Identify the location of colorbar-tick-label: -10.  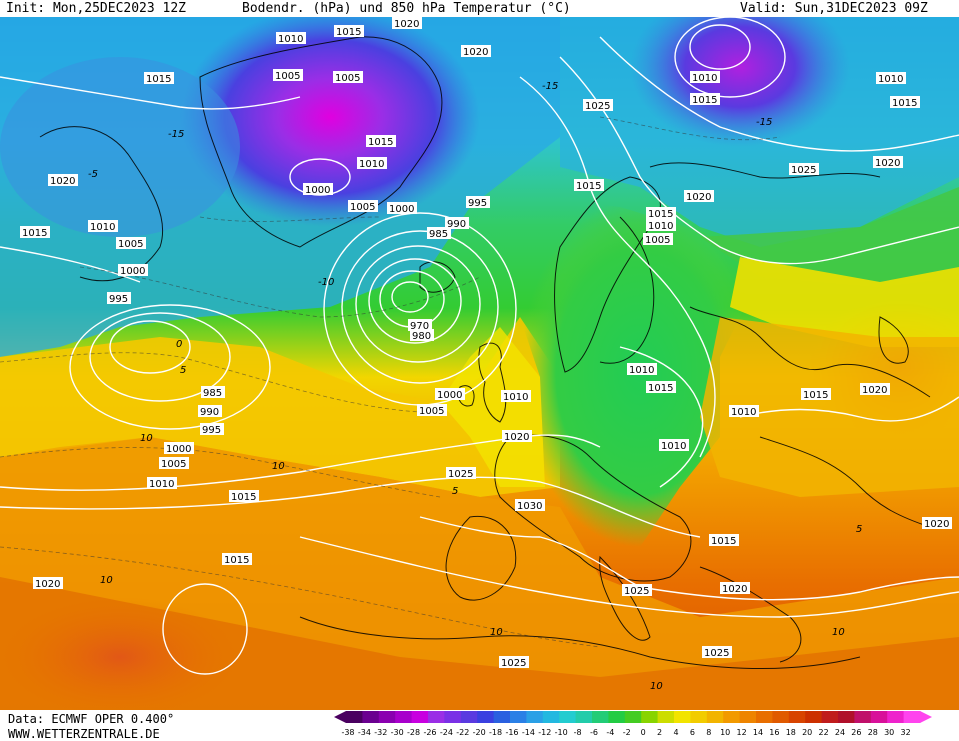
(561, 732).